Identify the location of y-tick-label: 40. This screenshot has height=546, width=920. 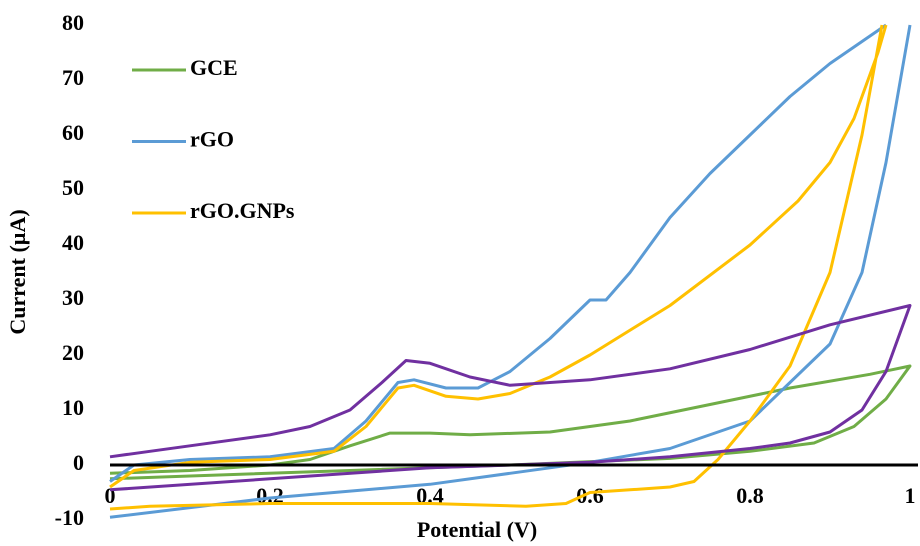
(73, 242).